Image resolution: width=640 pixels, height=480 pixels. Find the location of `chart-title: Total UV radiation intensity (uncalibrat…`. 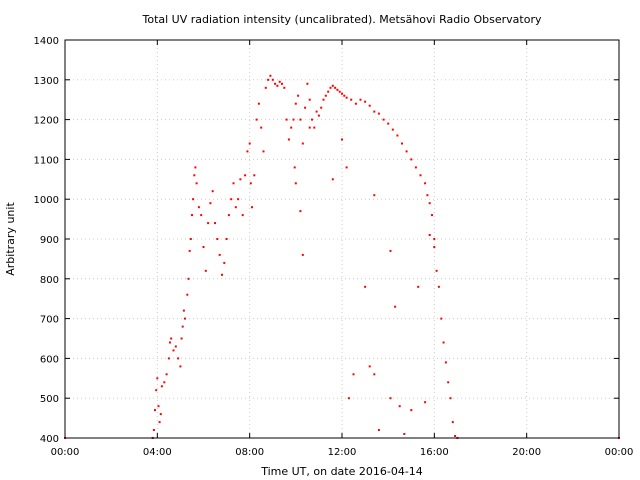

chart-title: Total UV radiation intensity (uncalibrat… is located at coordinates (342, 19).